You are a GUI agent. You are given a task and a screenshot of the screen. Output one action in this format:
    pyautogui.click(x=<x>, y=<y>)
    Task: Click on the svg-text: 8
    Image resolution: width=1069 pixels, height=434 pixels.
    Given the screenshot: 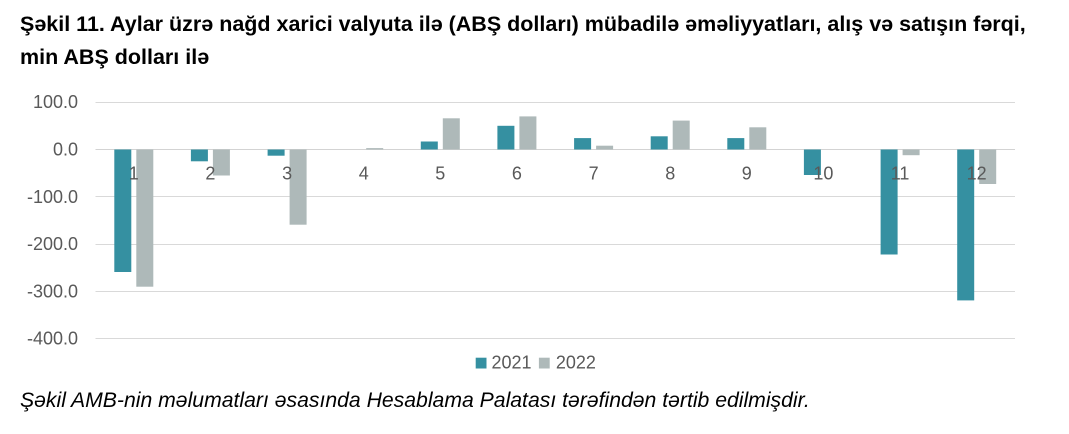 What is the action you would take?
    pyautogui.click(x=670, y=174)
    